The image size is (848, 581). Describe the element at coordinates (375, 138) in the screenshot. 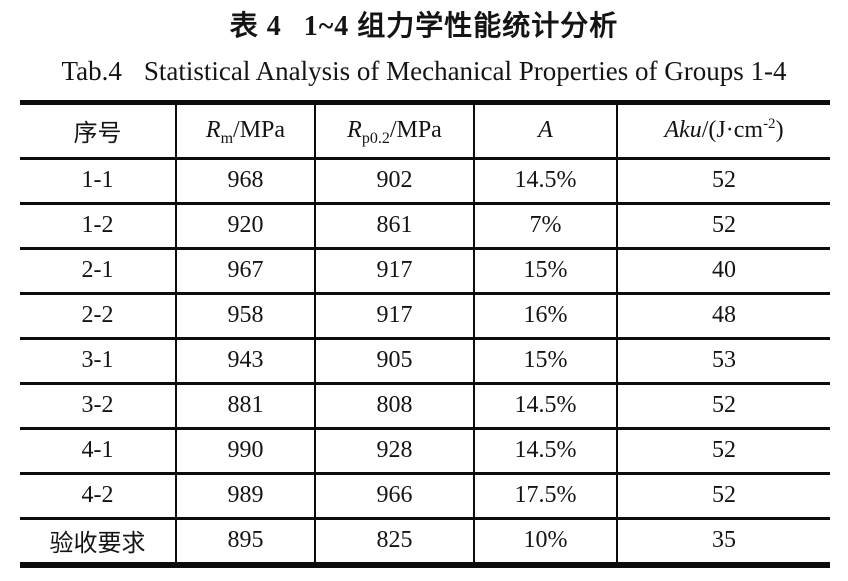

I see `rp02-subscript: p0.2` at that location.